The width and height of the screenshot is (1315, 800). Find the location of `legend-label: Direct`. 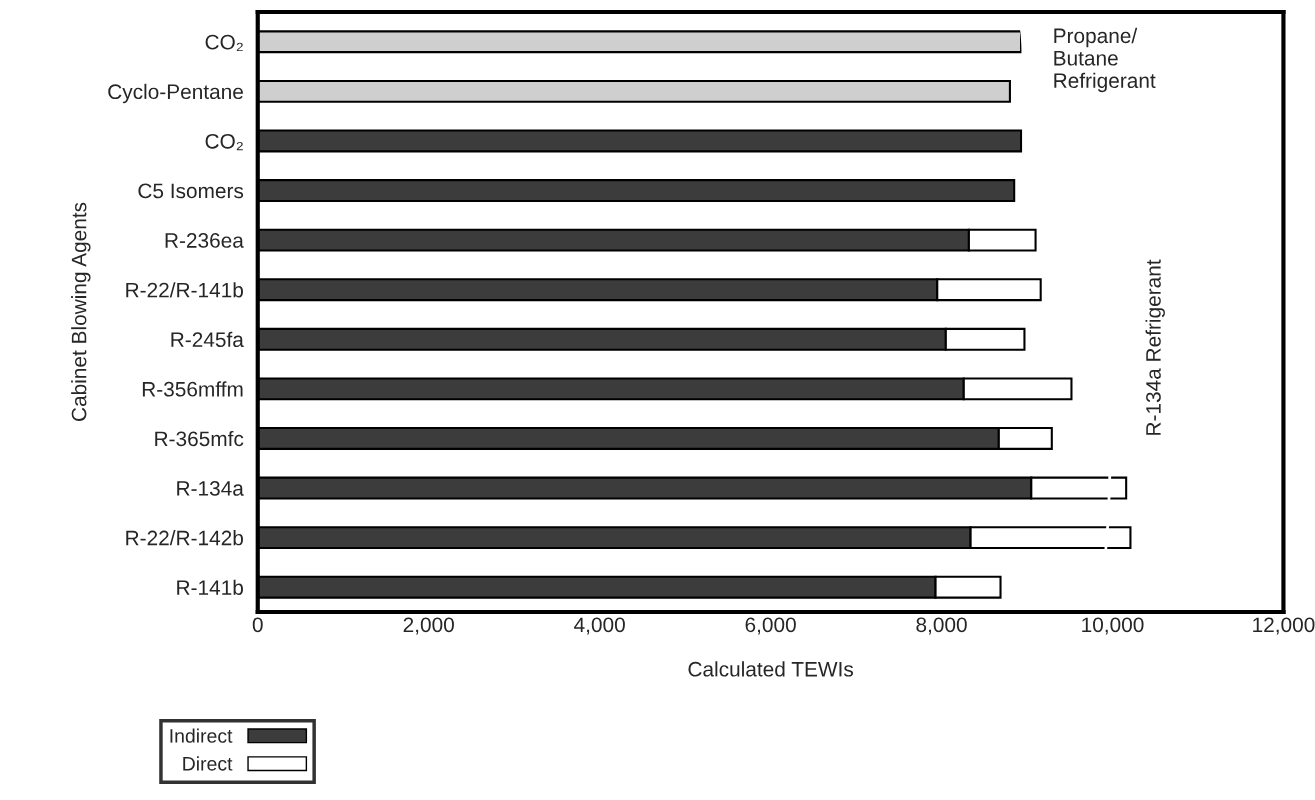

legend-label: Direct is located at coordinates (208, 763).